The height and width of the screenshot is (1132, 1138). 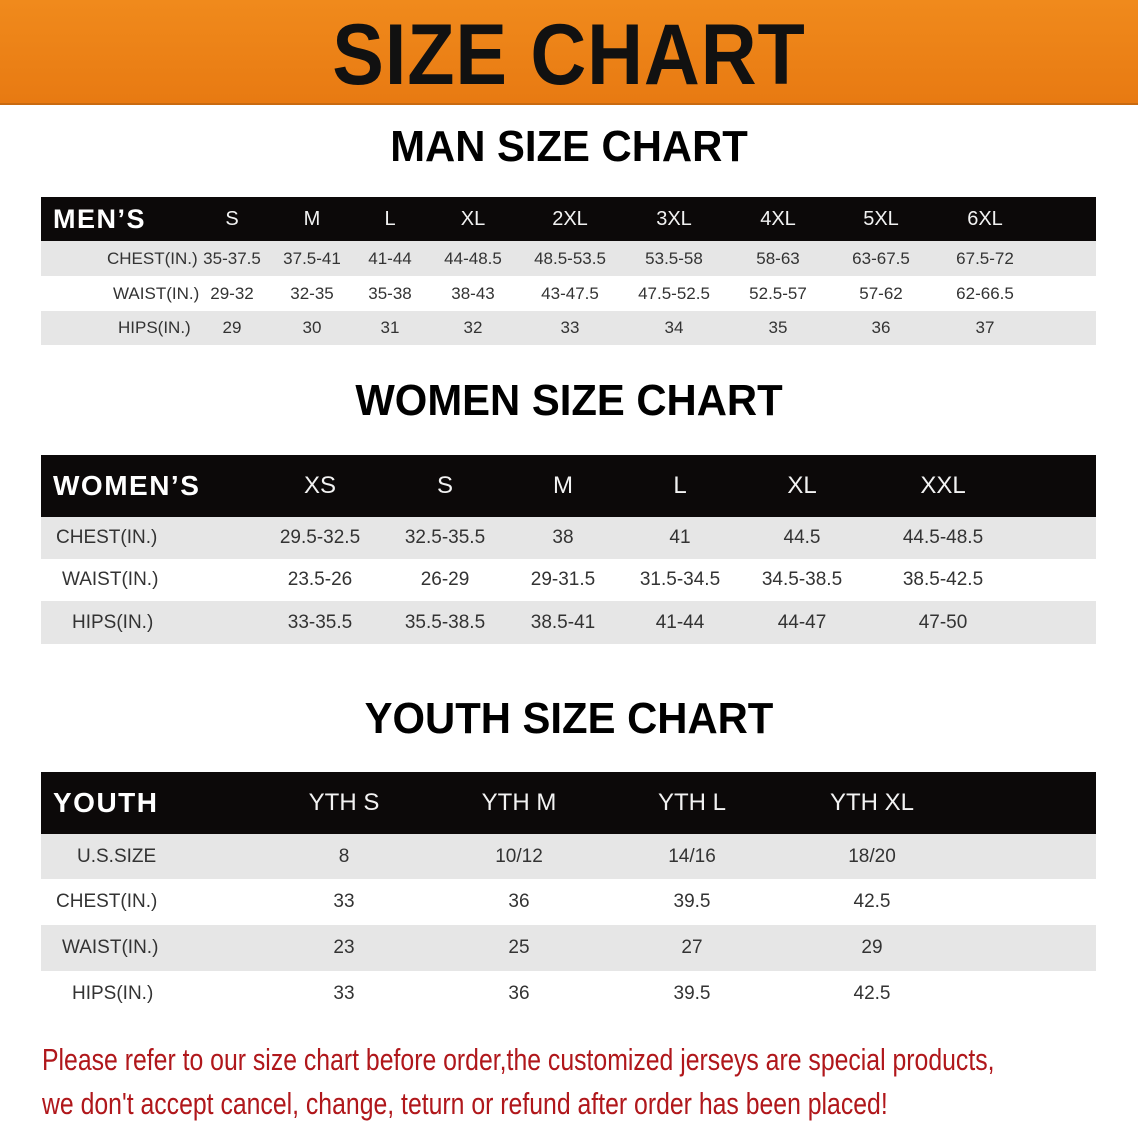 I want to click on size-header: YTH S, so click(x=344, y=802).